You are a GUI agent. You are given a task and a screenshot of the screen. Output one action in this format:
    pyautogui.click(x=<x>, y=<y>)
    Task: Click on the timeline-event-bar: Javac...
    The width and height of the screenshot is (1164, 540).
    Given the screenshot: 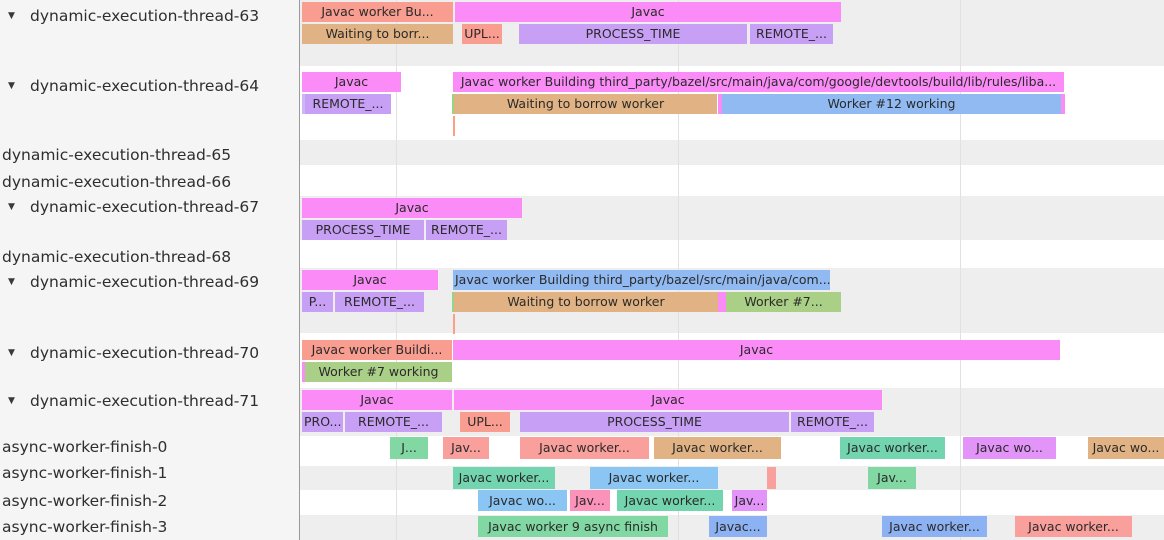 What is the action you would take?
    pyautogui.click(x=738, y=526)
    